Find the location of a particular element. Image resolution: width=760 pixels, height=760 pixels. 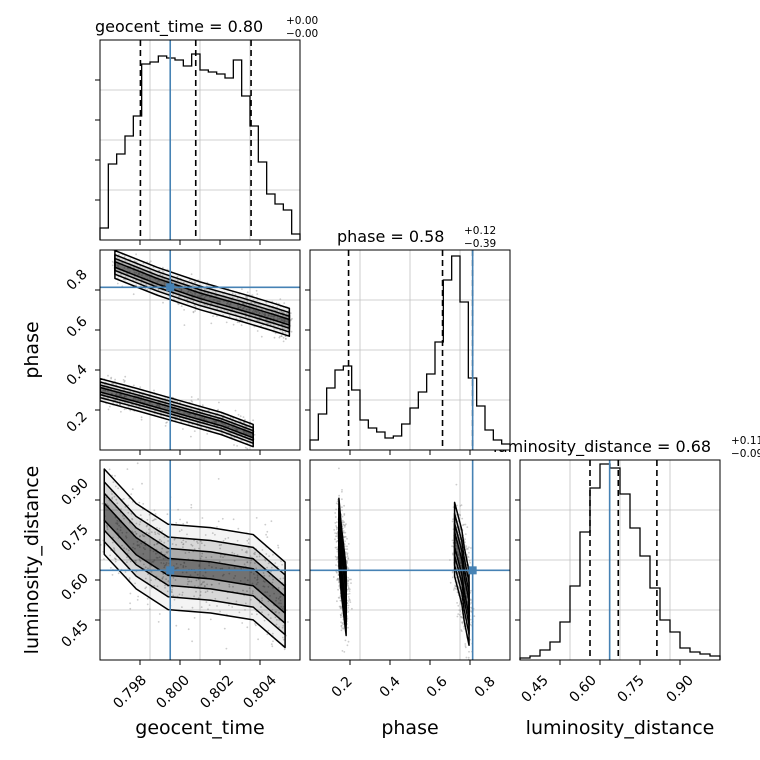

title-geocent-time-sup: +0.00 is located at coordinates (302, 21).